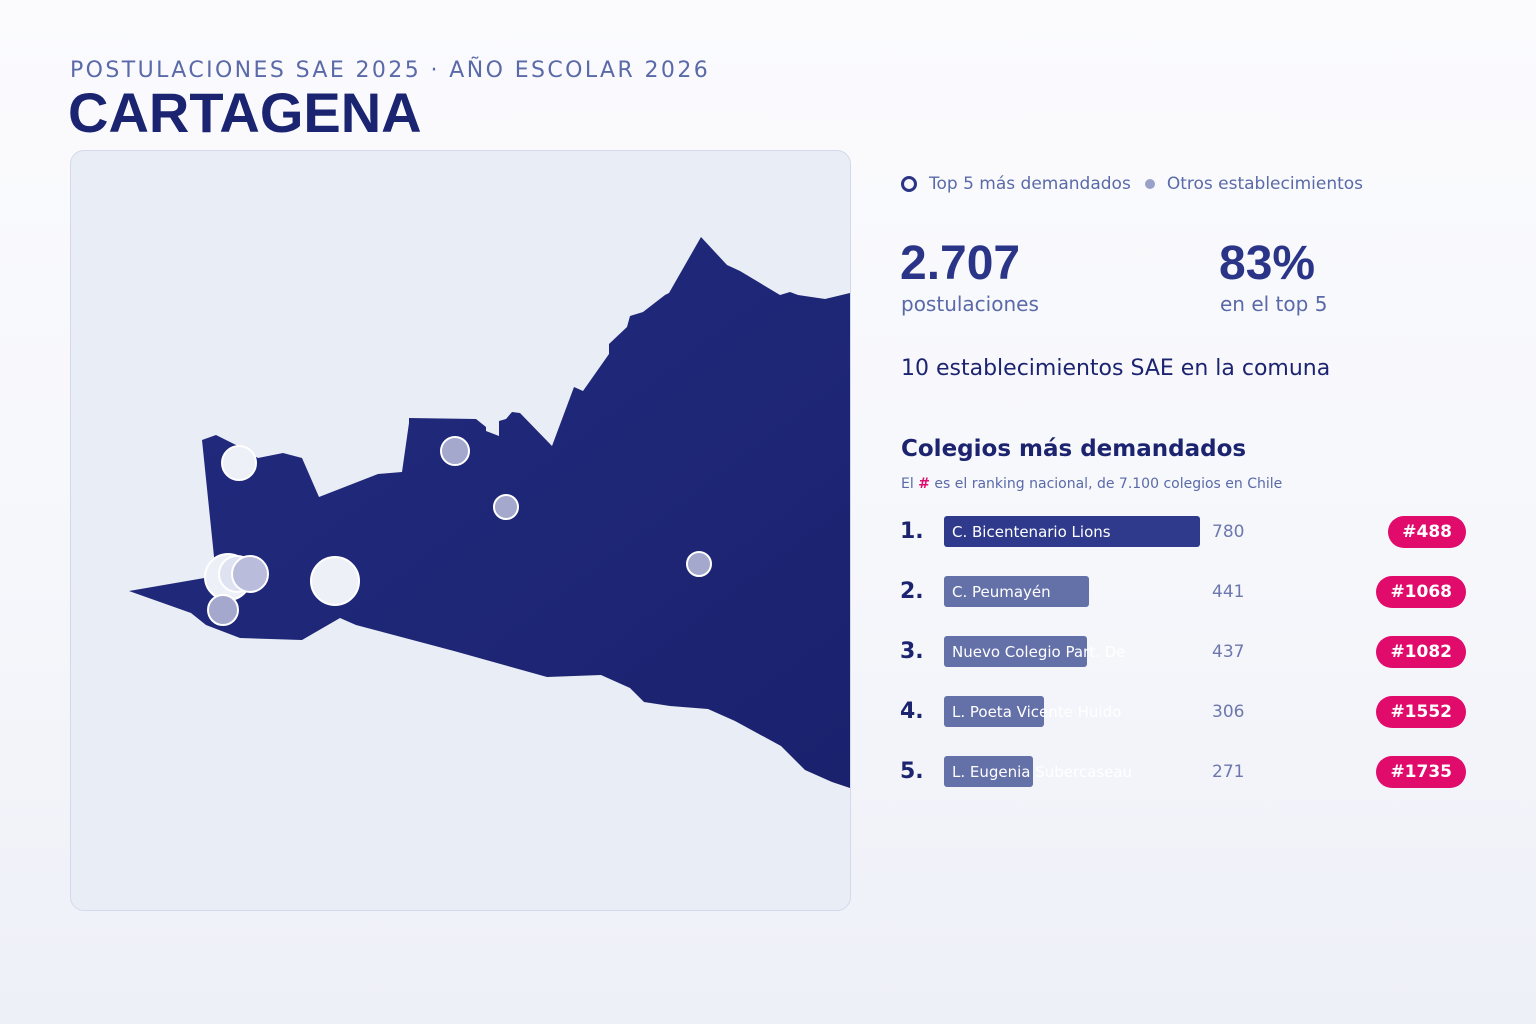 This screenshot has width=1536, height=1024. Describe the element at coordinates (960, 263) in the screenshot. I see `applications-value: 2.707` at that location.